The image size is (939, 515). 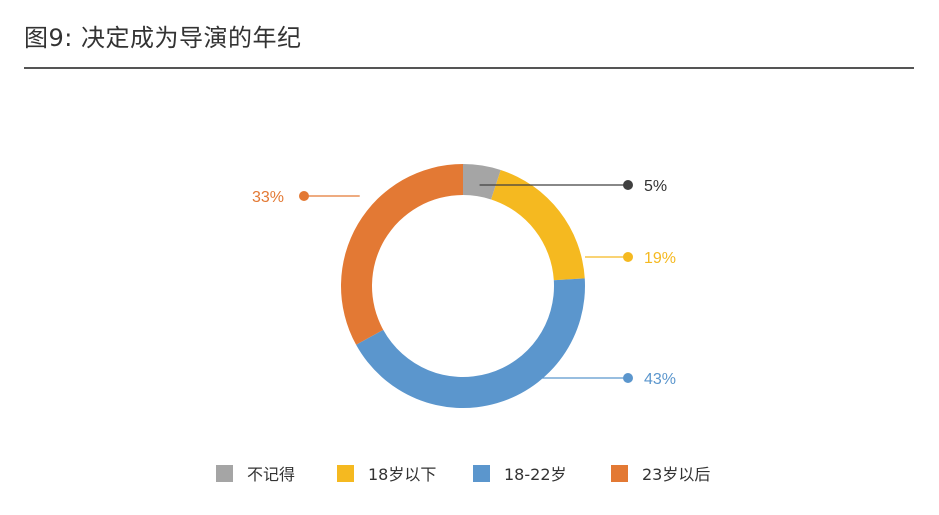 What do you see at coordinates (655, 186) in the screenshot?
I see `data-label-unknown: 5%` at bounding box center [655, 186].